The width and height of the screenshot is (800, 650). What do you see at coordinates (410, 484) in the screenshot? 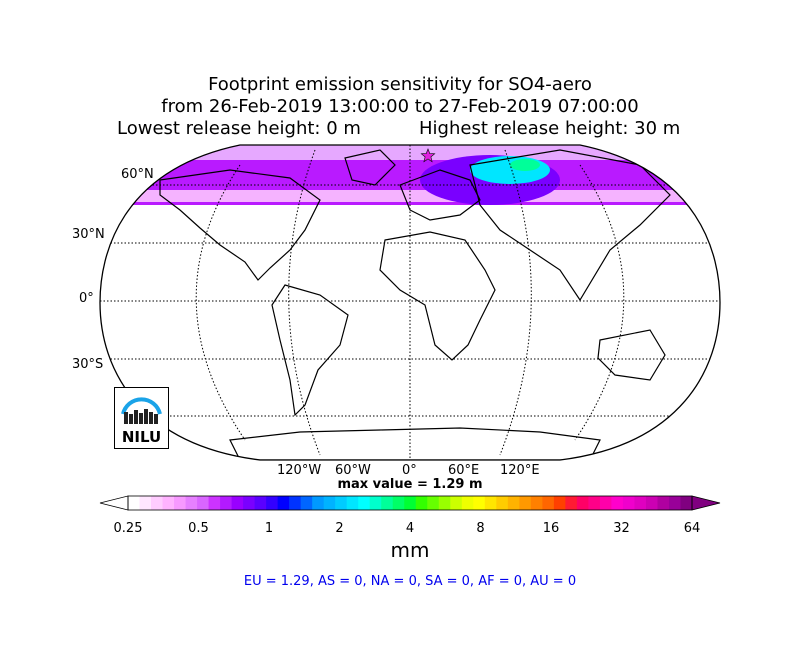
I see `max-value-label: max value = 1.29 m` at bounding box center [410, 484].